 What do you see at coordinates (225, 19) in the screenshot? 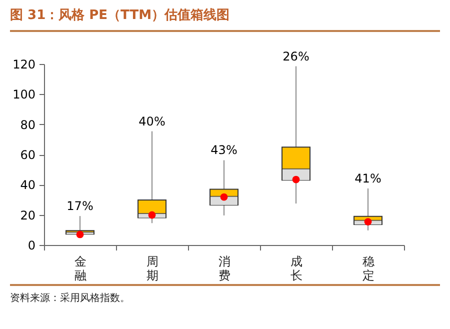
I see `chart-title: 图 31：风格 PE（TTM）估值箱线图` at bounding box center [225, 19].